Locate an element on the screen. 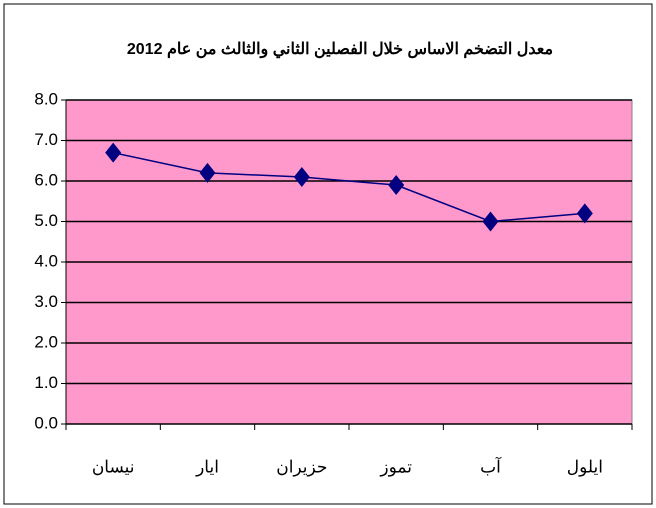  x-tick-label: ايار is located at coordinates (207, 467).